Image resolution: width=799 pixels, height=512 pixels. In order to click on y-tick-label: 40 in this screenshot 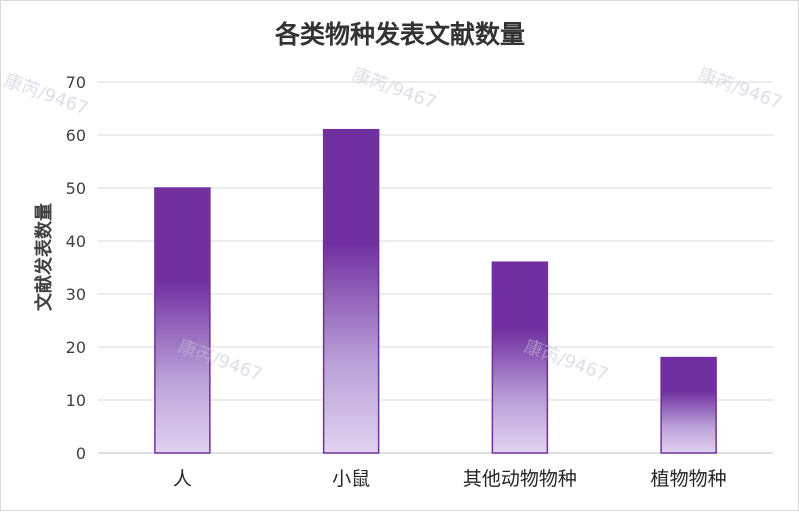, I will do `click(76, 241)`.